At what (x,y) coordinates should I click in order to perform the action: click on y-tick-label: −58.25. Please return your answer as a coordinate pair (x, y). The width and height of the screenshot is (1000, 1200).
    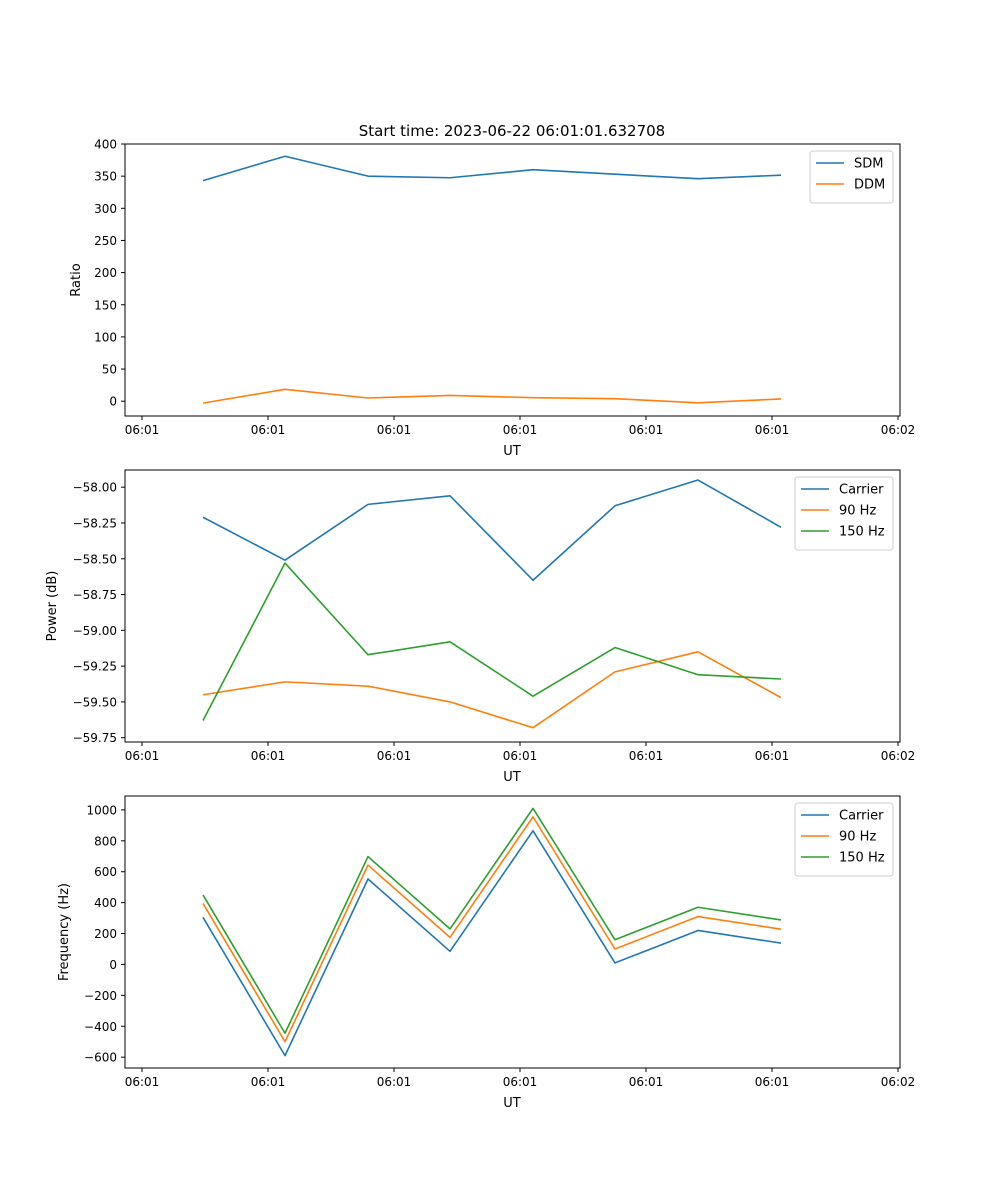
    Looking at the image, I should click on (95, 523).